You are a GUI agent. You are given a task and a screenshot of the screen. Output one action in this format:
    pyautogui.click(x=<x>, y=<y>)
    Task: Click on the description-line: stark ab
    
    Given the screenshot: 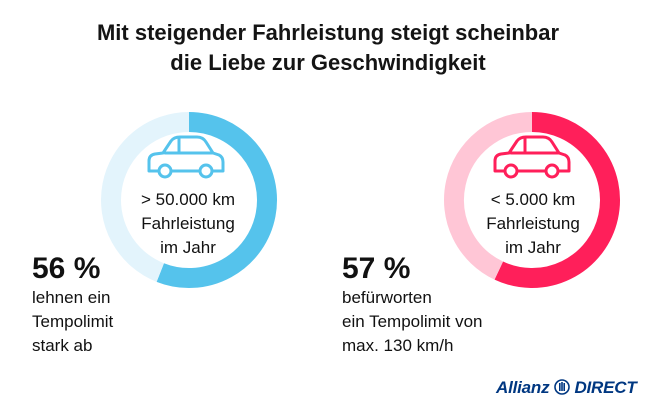 What is the action you would take?
    pyautogui.click(x=62, y=345)
    